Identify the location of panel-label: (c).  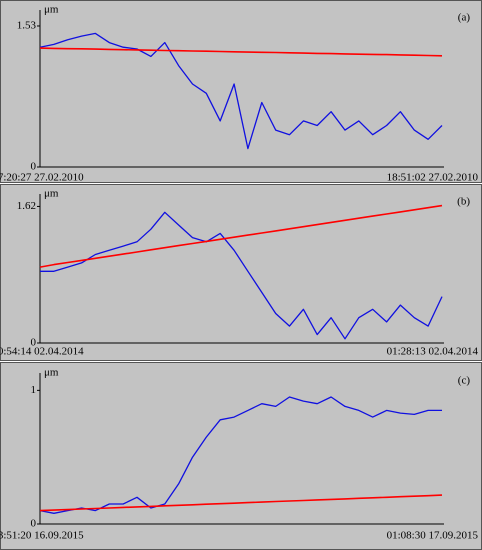
(464, 381).